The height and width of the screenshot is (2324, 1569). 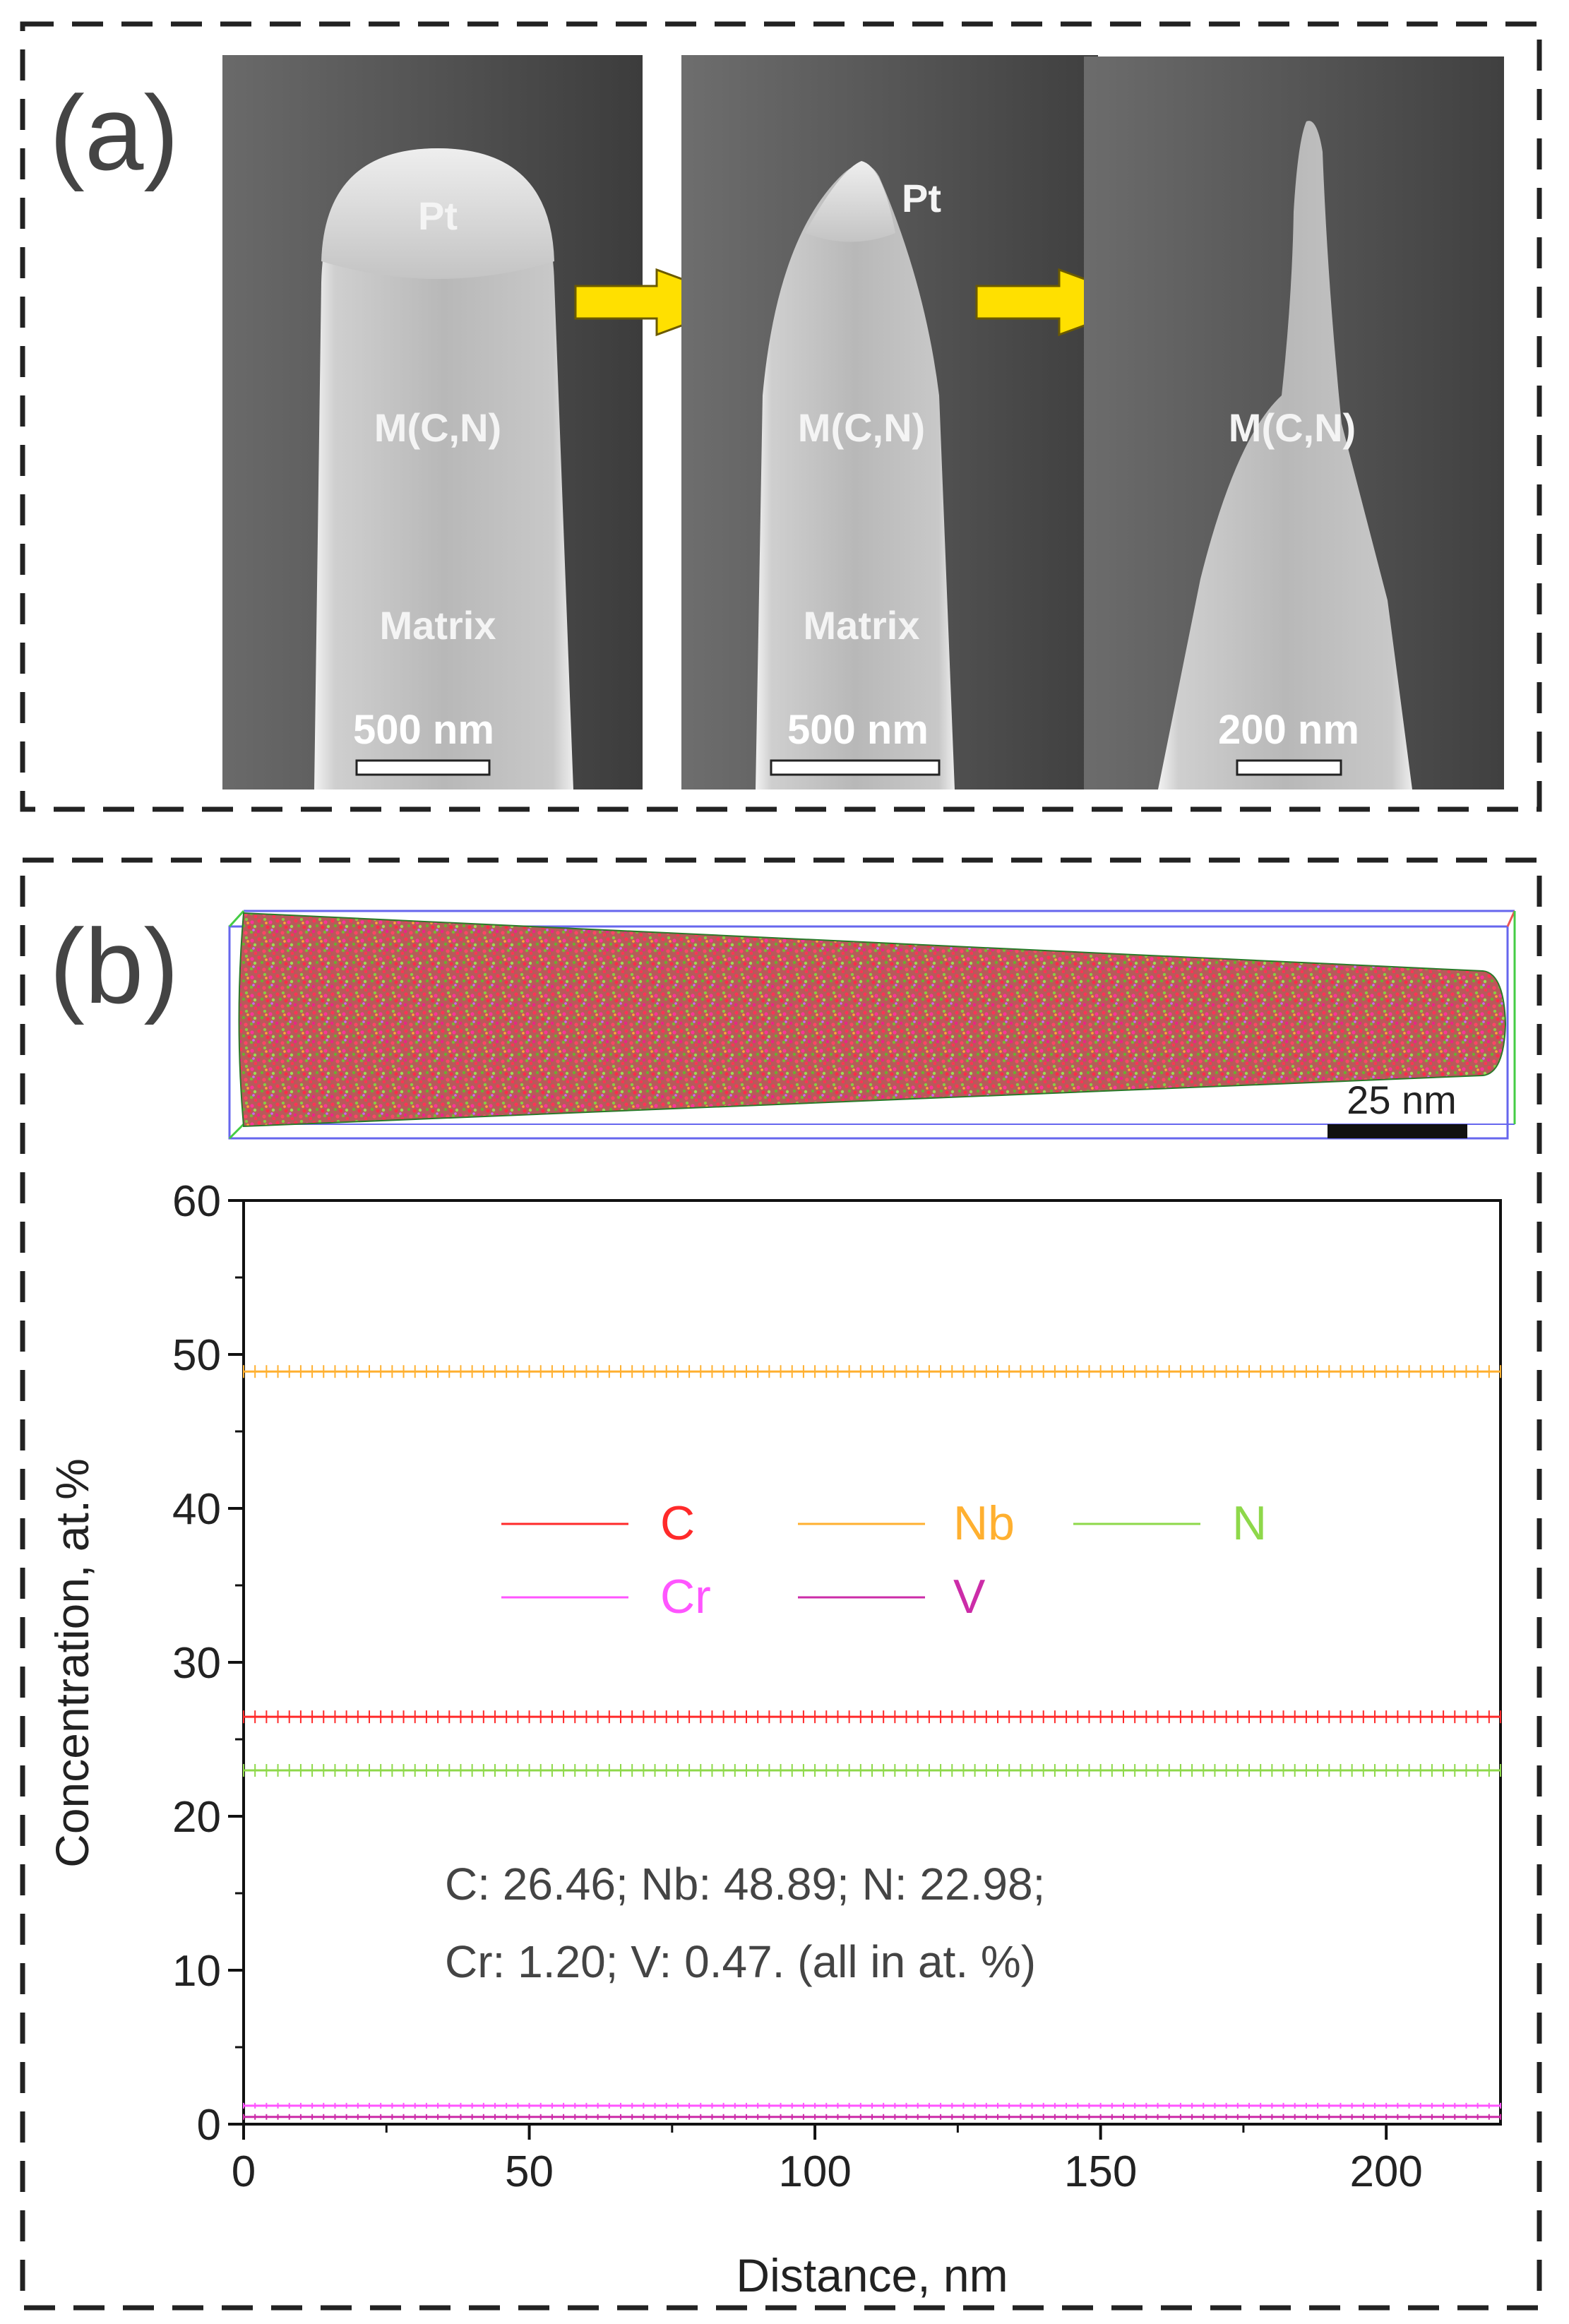 What do you see at coordinates (872, 2275) in the screenshot?
I see `x-axis-label: Distance, nm` at bounding box center [872, 2275].